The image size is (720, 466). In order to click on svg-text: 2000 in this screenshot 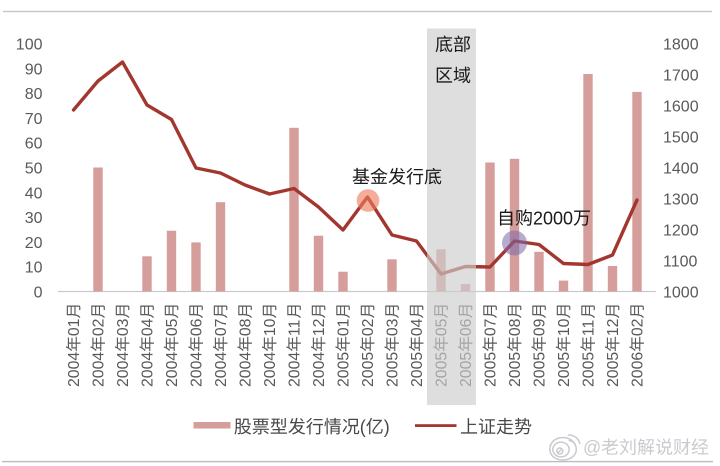, I will do `click(553, 218)`.